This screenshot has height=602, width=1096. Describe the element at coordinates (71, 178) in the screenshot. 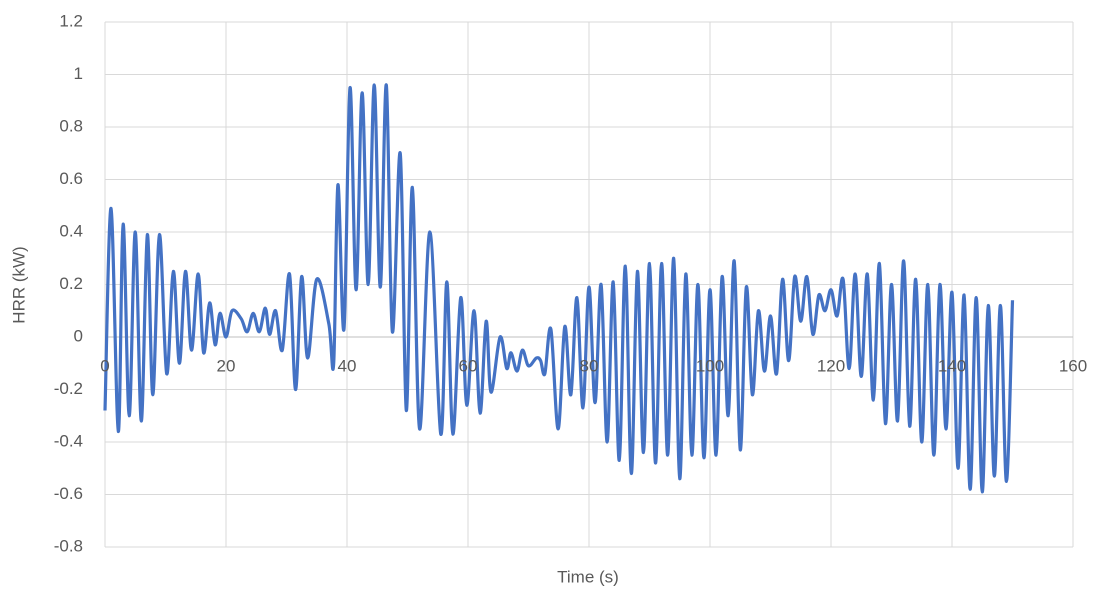

I see `y-tick-label: 0.6` at that location.